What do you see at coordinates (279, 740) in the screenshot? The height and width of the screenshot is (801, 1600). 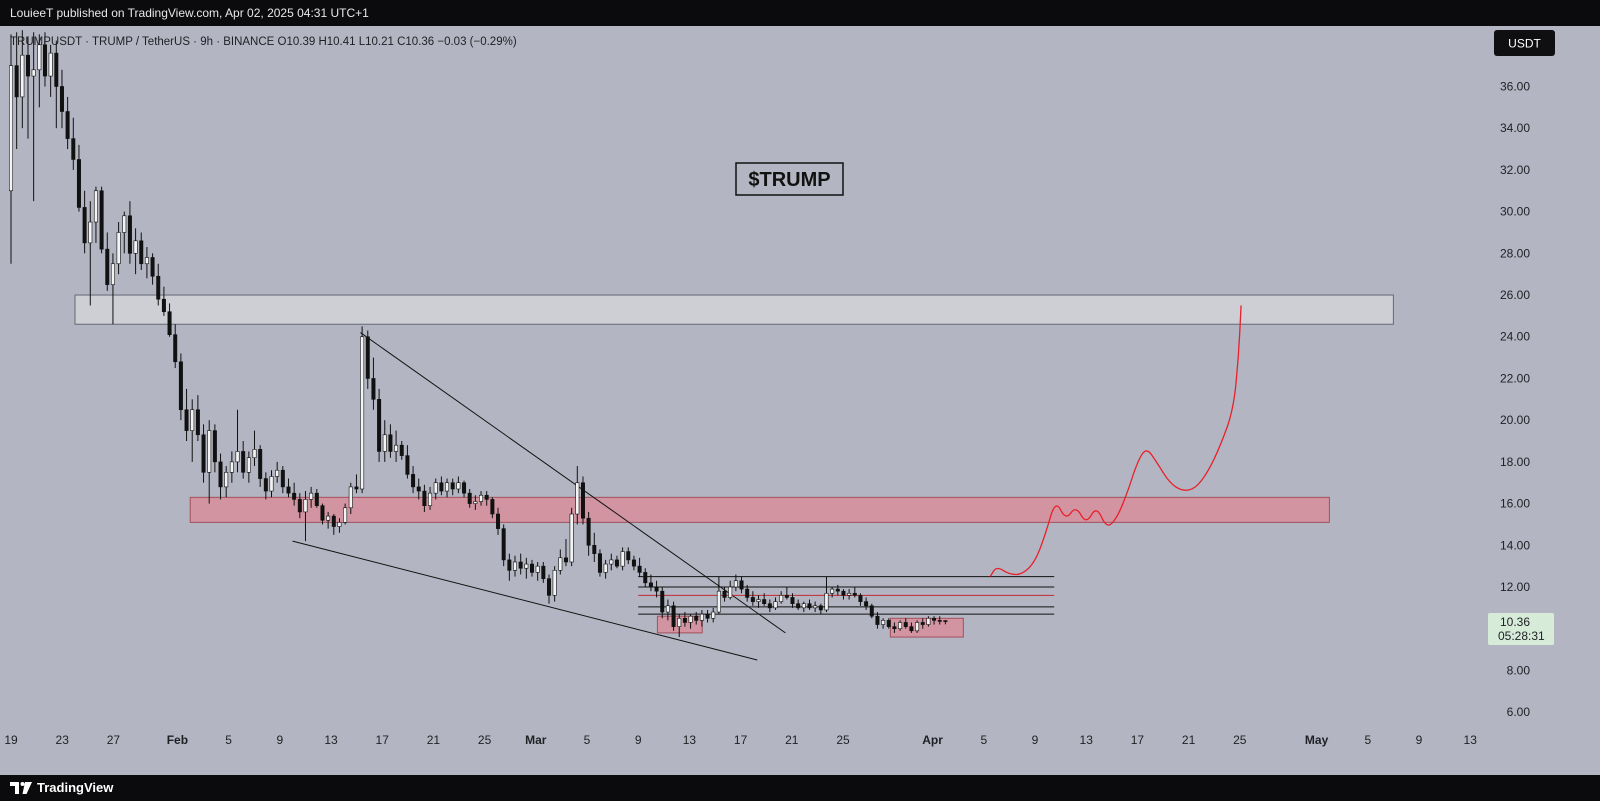 I see `time-tick-5: 9` at bounding box center [279, 740].